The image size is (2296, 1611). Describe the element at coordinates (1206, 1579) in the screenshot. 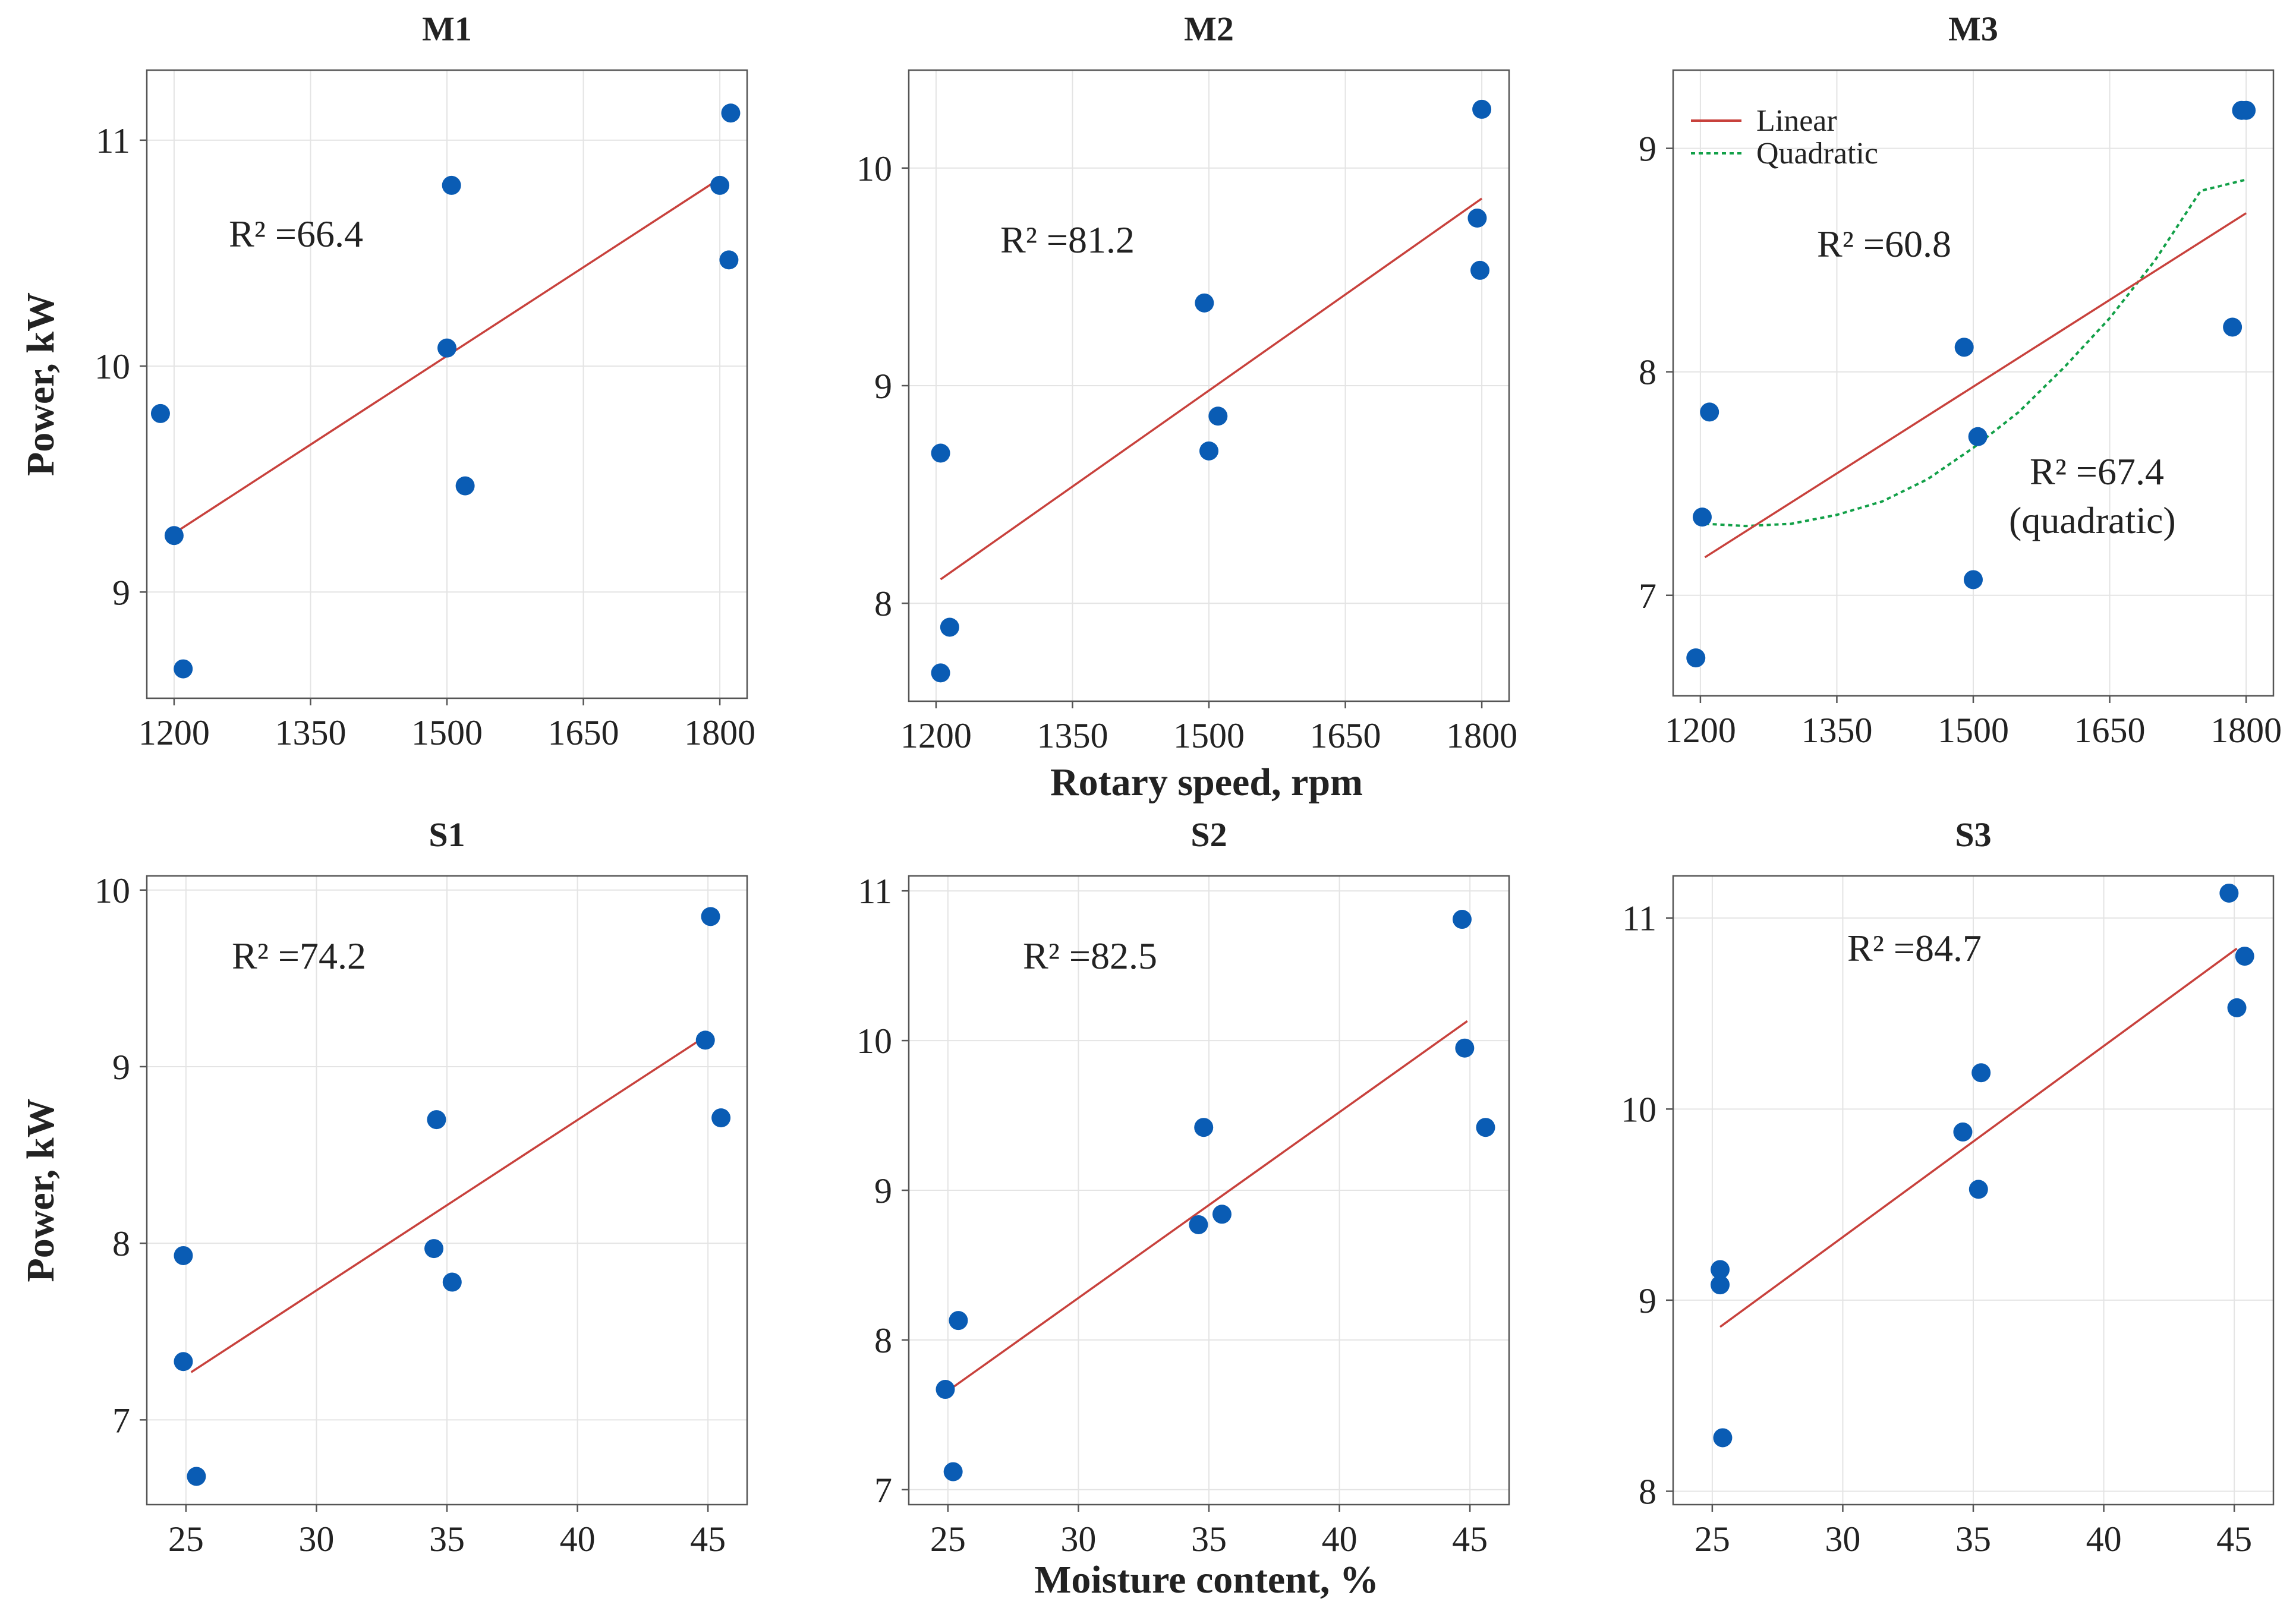

I see `bottom-x-axis-label: Moisture content, %` at that location.